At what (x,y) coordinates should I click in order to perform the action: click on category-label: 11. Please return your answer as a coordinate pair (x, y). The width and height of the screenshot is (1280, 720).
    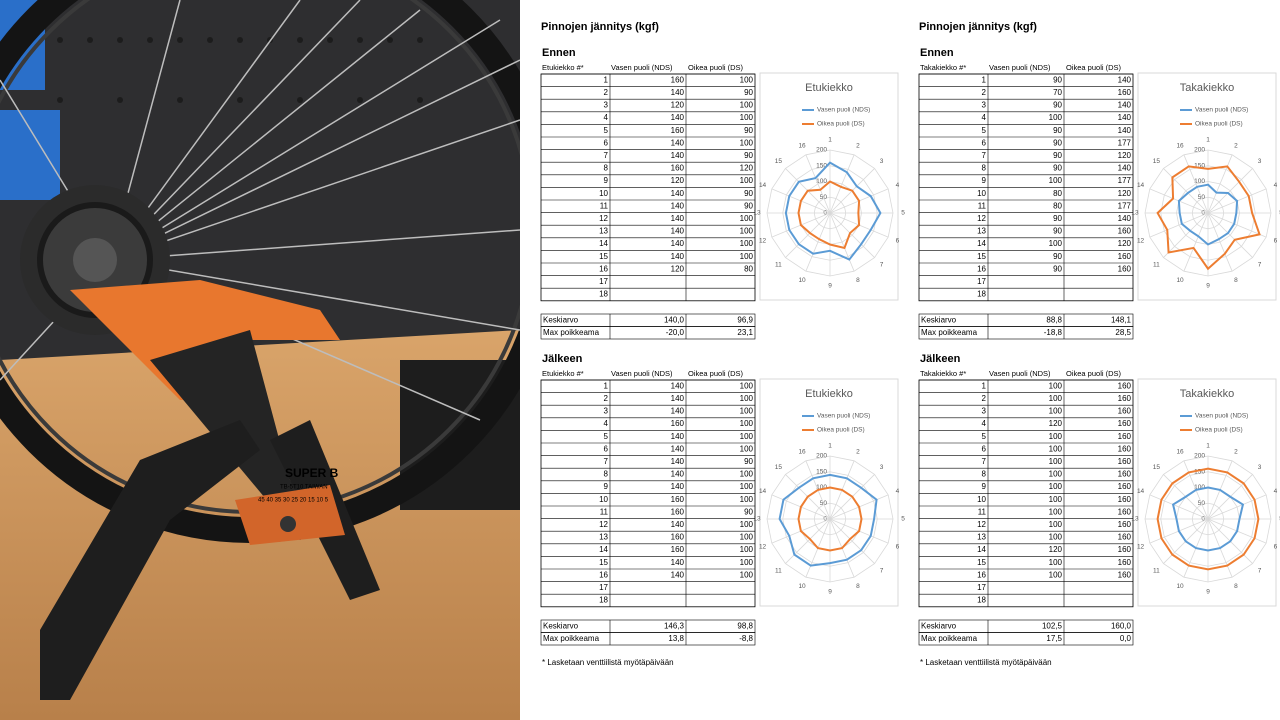
    Looking at the image, I should click on (1156, 570).